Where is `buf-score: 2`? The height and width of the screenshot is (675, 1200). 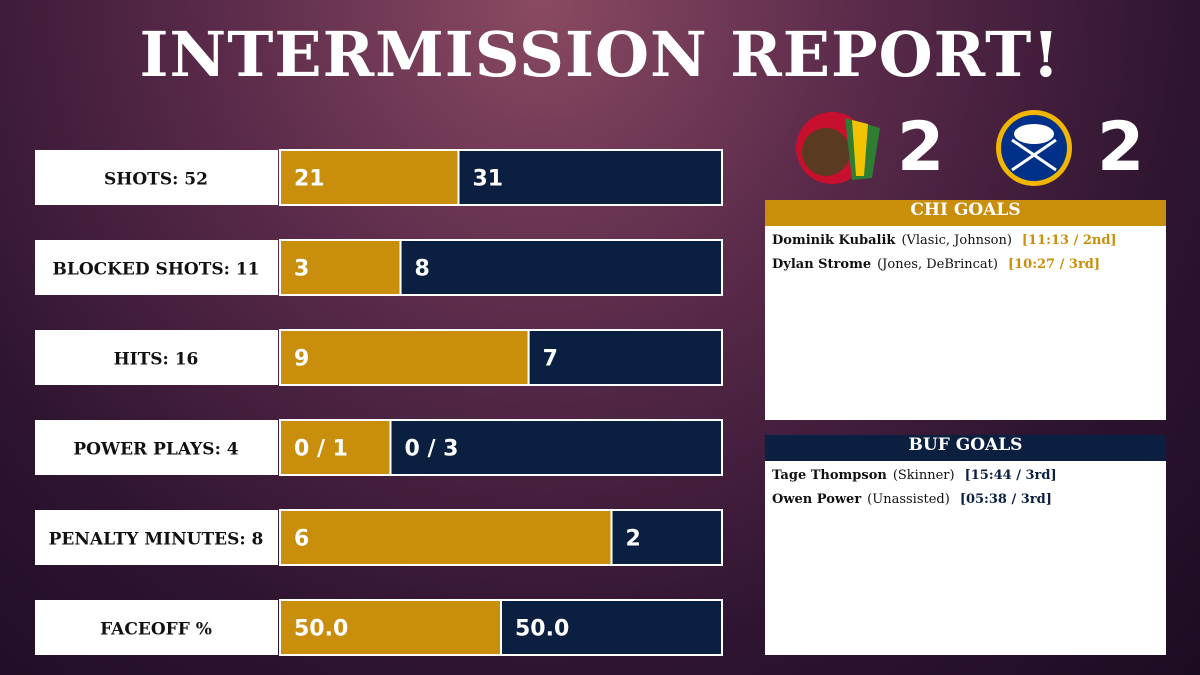
buf-score: 2 is located at coordinates (1121, 147).